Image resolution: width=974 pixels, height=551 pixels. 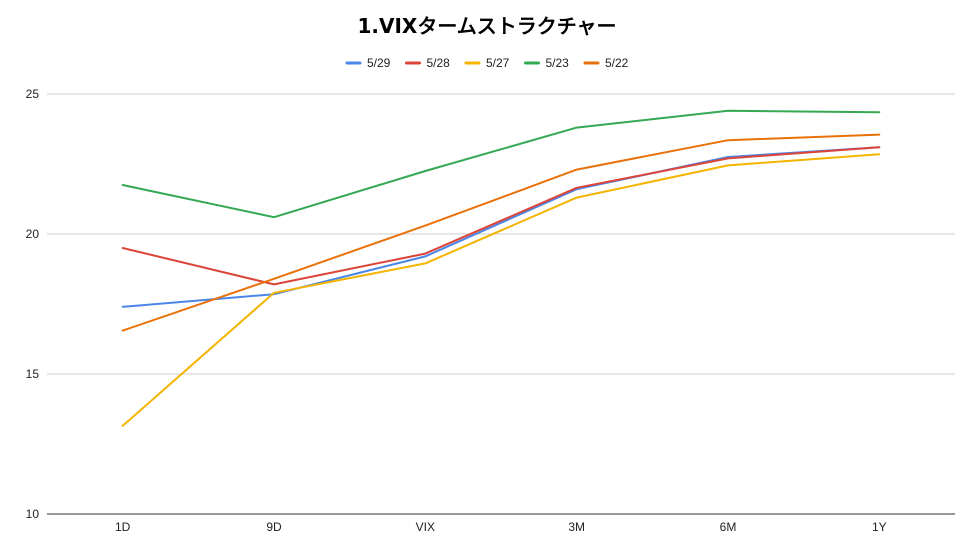 I want to click on x-tick-label: VIX, so click(x=425, y=527).